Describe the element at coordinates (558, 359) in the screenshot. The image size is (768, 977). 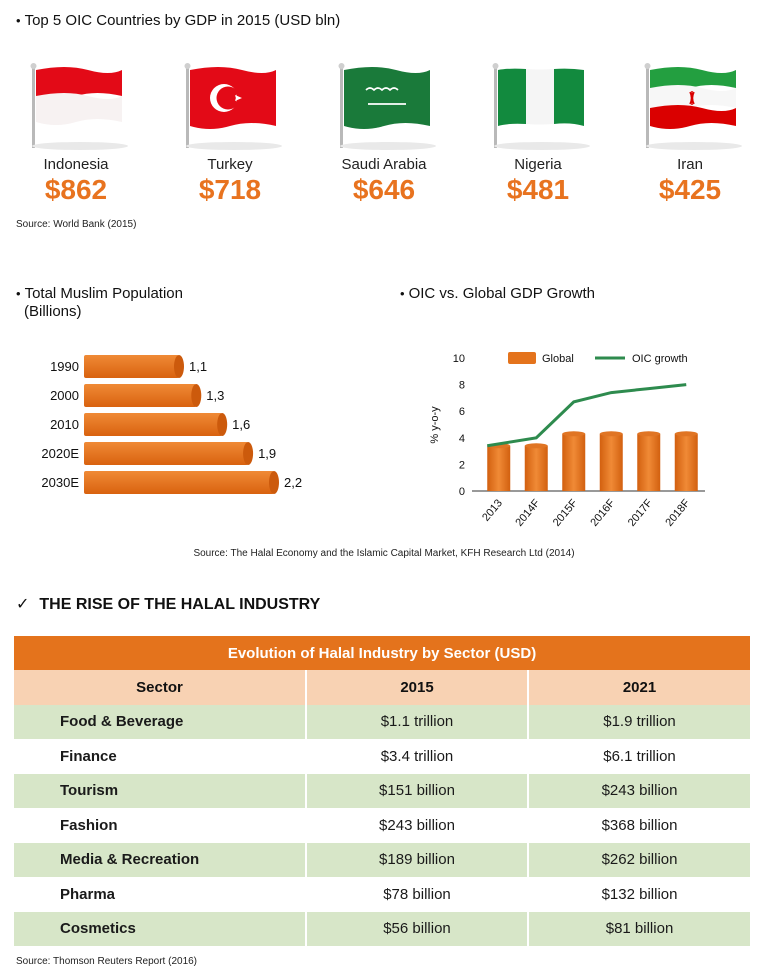
I see `legend-global-label: Global` at that location.